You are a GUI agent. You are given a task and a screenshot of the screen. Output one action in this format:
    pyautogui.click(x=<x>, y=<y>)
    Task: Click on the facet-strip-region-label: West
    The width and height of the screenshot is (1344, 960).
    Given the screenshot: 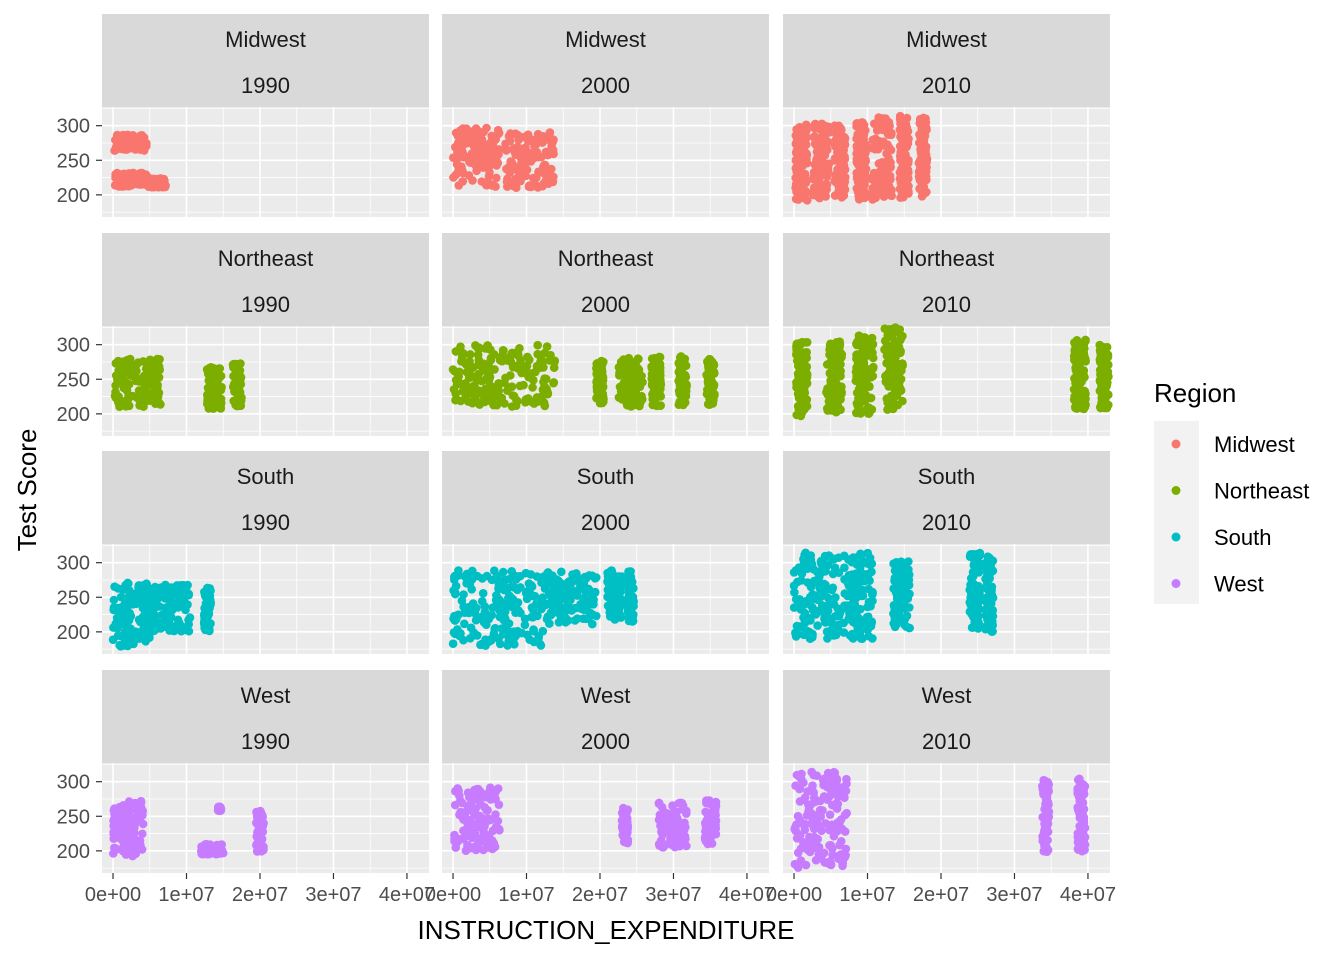 What is the action you would take?
    pyautogui.click(x=947, y=695)
    